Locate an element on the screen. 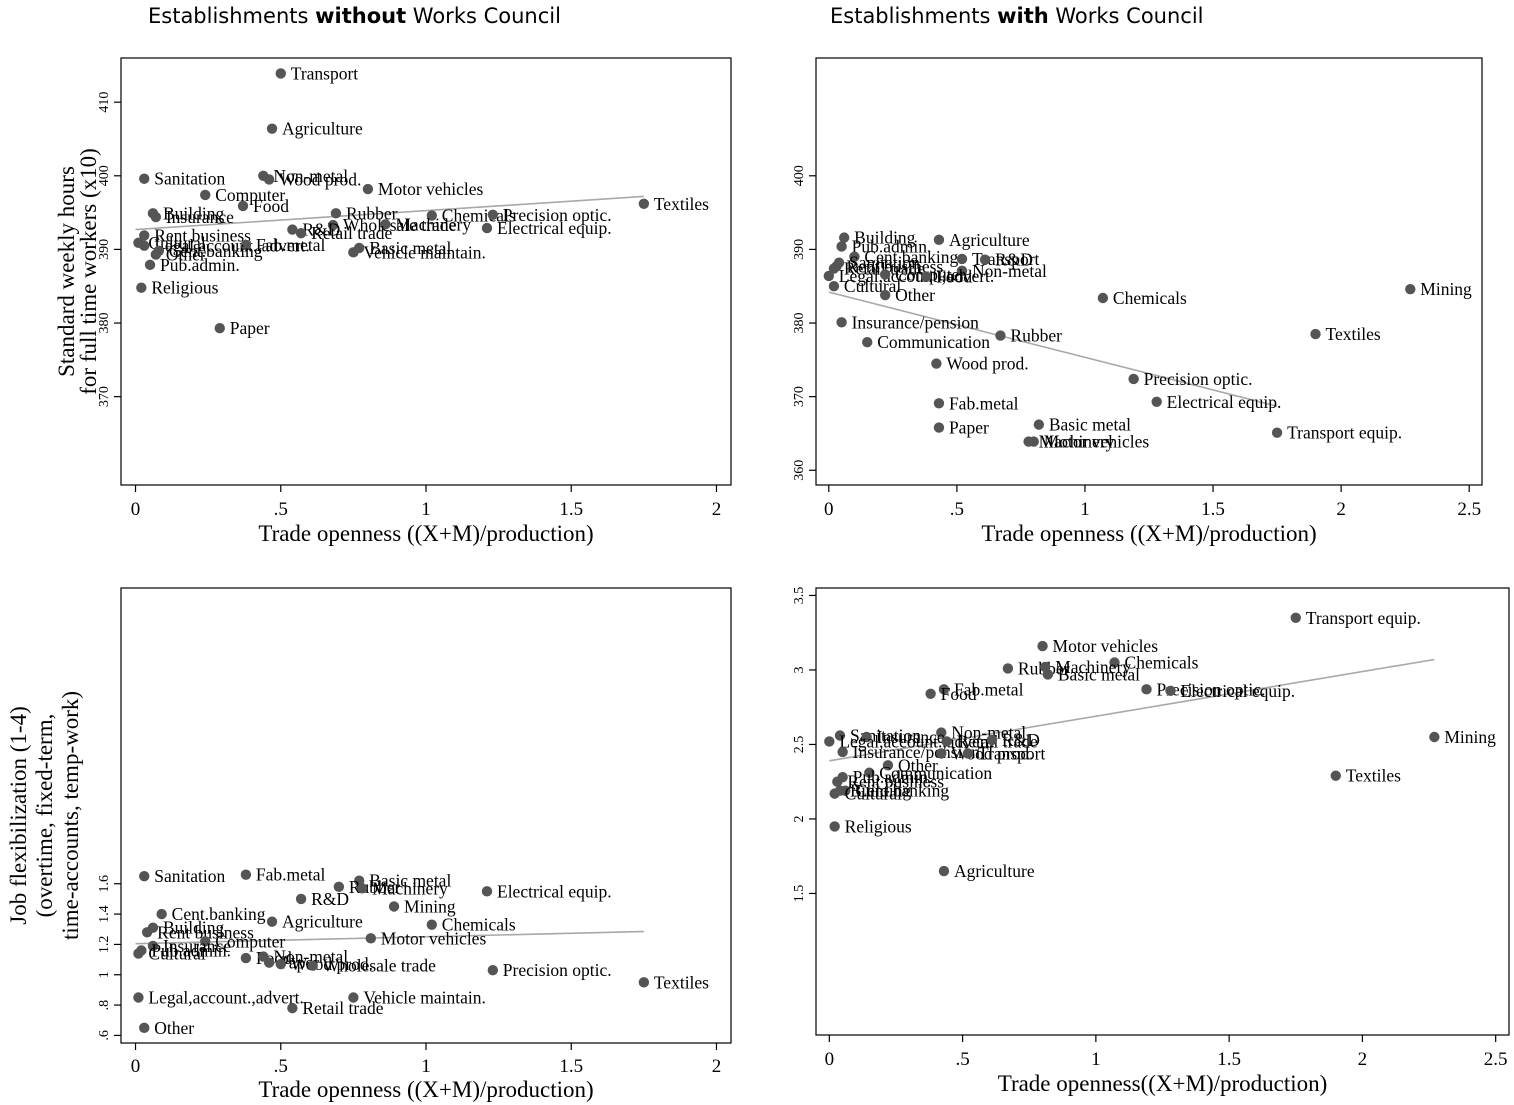 Image resolution: width=1514 pixels, height=1105 pixels. point-label: R&D is located at coordinates (330, 899).